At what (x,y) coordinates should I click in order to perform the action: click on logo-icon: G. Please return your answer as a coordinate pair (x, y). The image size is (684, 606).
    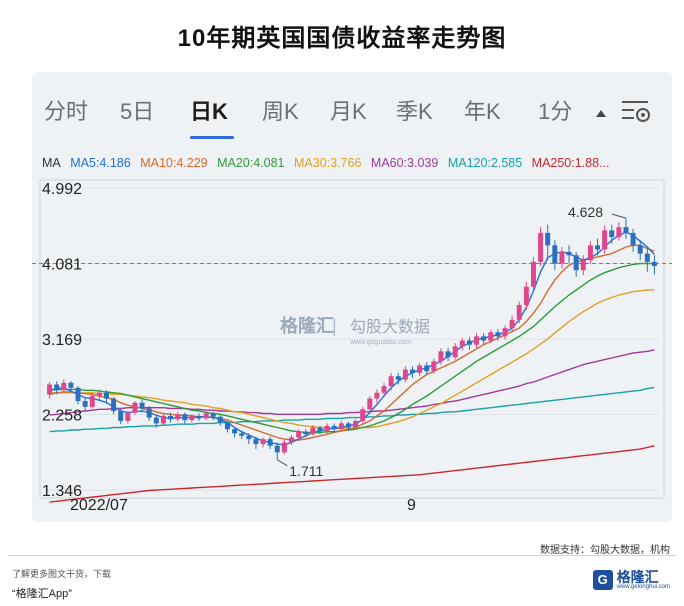
    Looking at the image, I should click on (602, 580).